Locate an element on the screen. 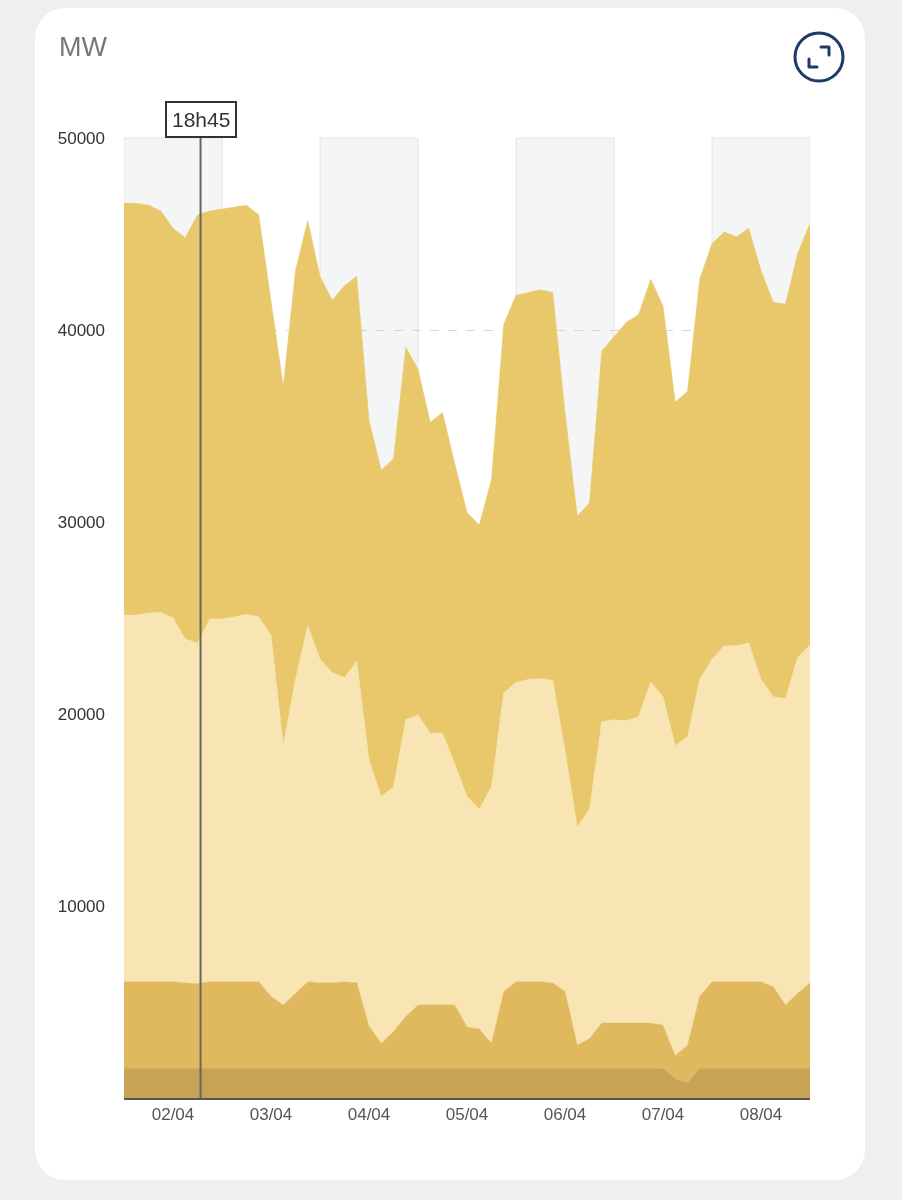 The image size is (902, 1200). y-tick-label: 30000 is located at coordinates (81, 522).